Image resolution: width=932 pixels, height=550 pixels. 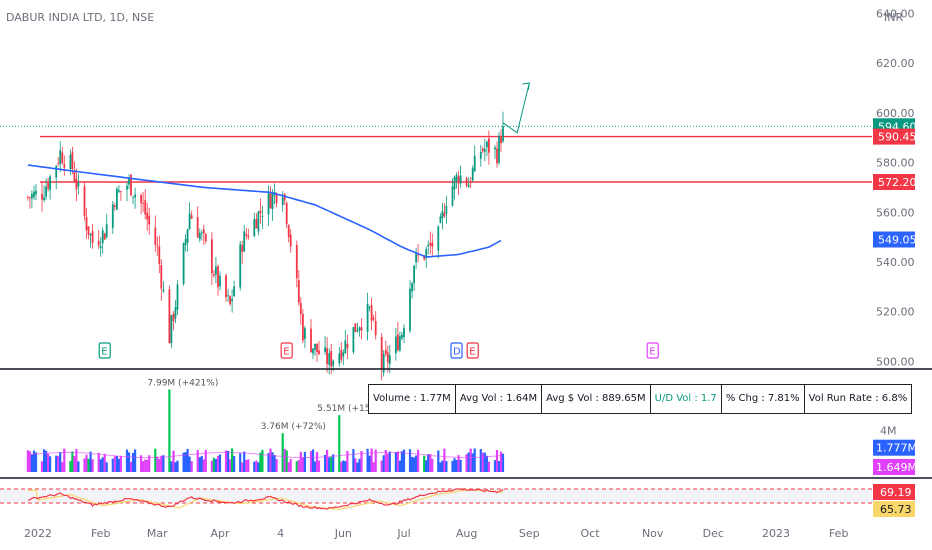 What do you see at coordinates (412, 399) in the screenshot?
I see `stat-volume: Volume : 1.77M` at bounding box center [412, 399].